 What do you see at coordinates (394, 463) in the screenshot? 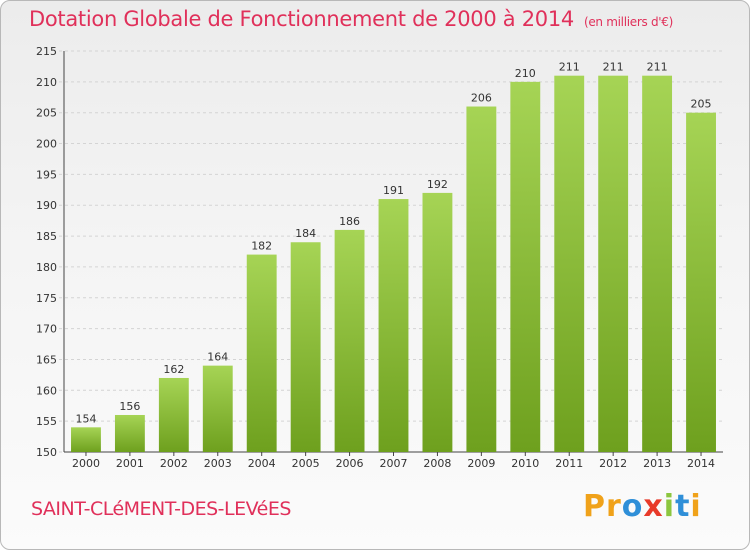
I see `x-tick-label: 2007` at bounding box center [394, 463].